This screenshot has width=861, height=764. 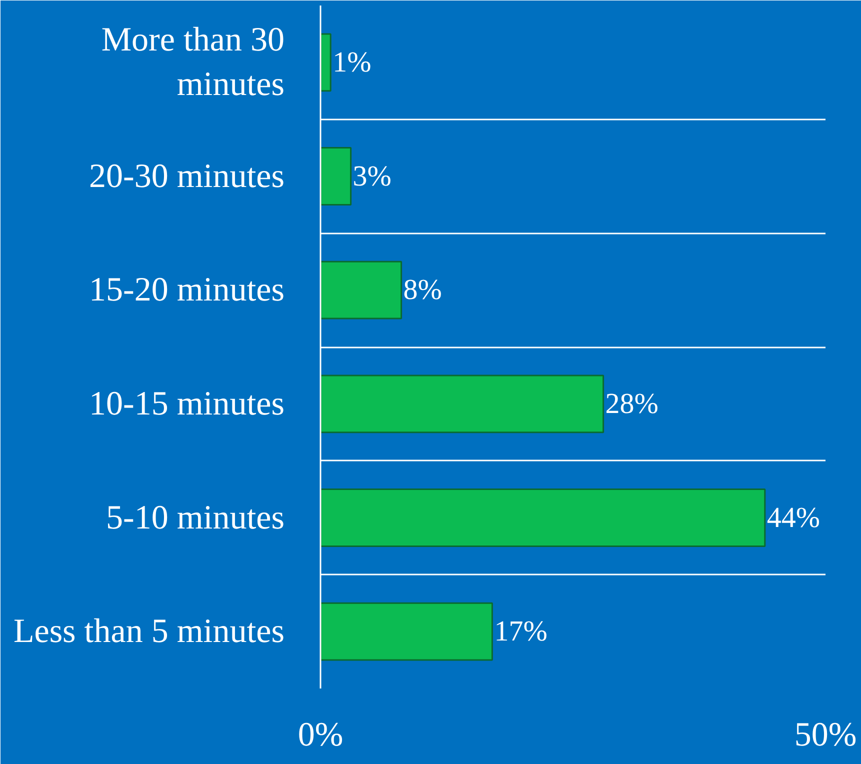 What do you see at coordinates (825, 735) in the screenshot?
I see `x-tick-label: 50%` at bounding box center [825, 735].